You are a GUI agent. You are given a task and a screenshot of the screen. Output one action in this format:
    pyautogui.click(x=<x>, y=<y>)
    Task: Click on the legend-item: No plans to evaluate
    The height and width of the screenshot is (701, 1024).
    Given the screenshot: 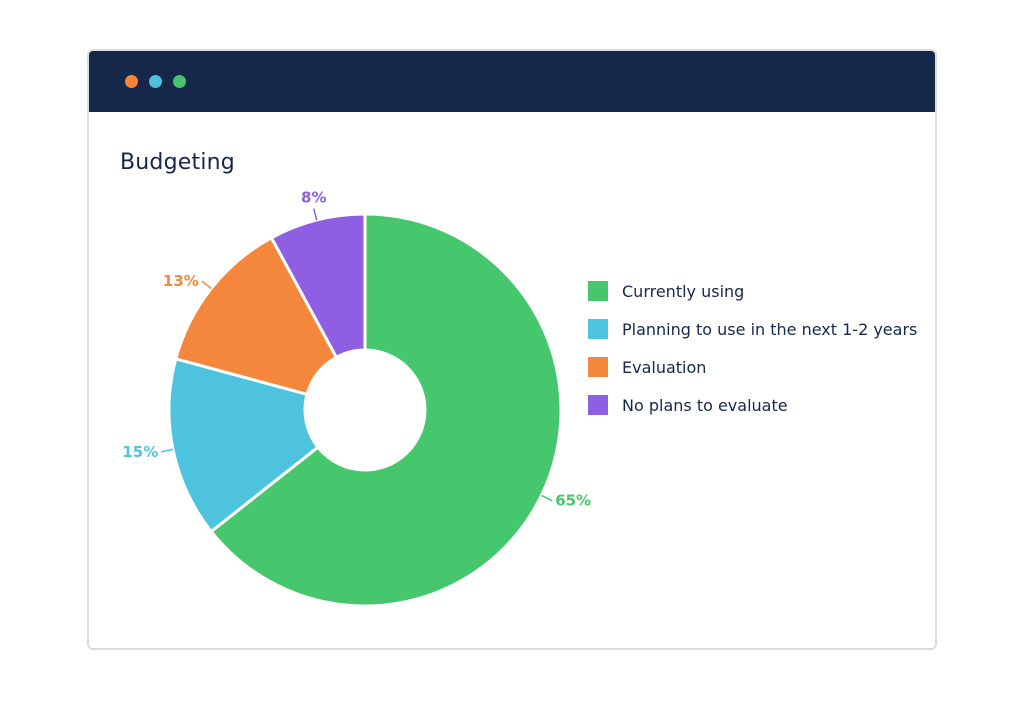 What is the action you would take?
    pyautogui.click(x=752, y=405)
    